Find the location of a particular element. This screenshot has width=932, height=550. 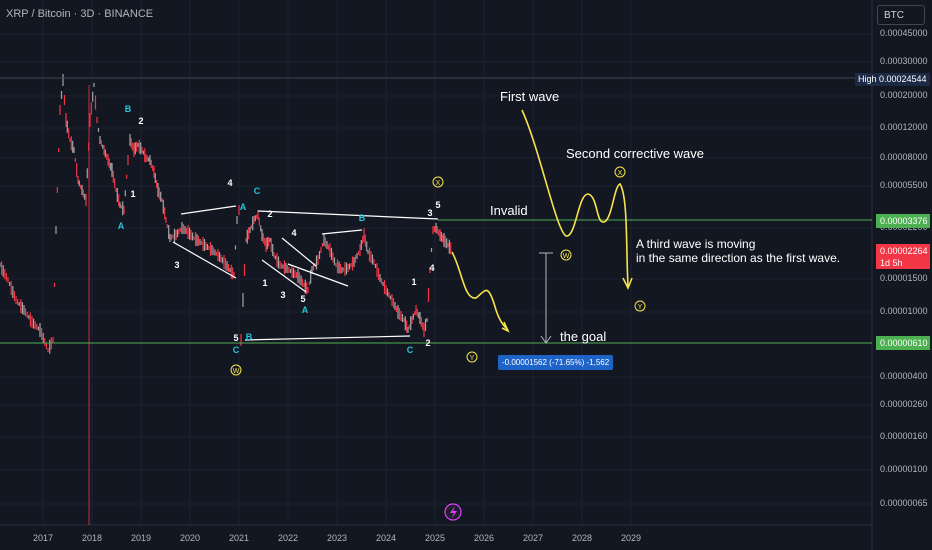

circled-wave-label: Y is located at coordinates (640, 306).